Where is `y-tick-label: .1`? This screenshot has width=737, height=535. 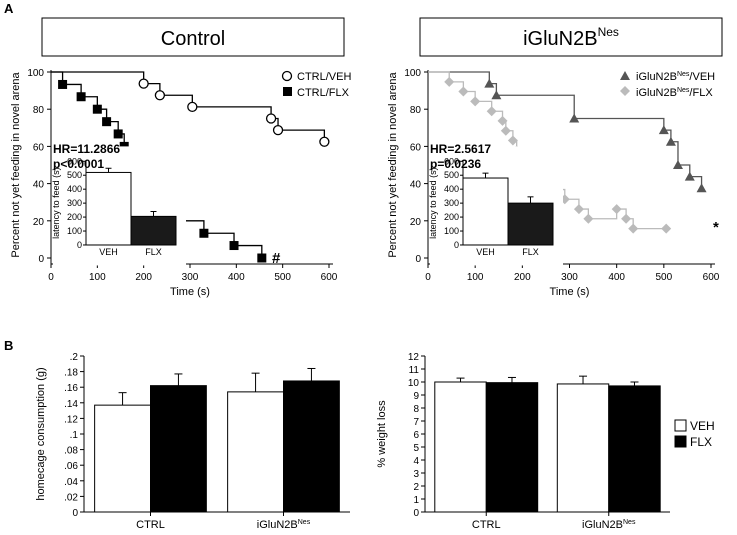
y-tick-label: .1 is located at coordinates (74, 435).